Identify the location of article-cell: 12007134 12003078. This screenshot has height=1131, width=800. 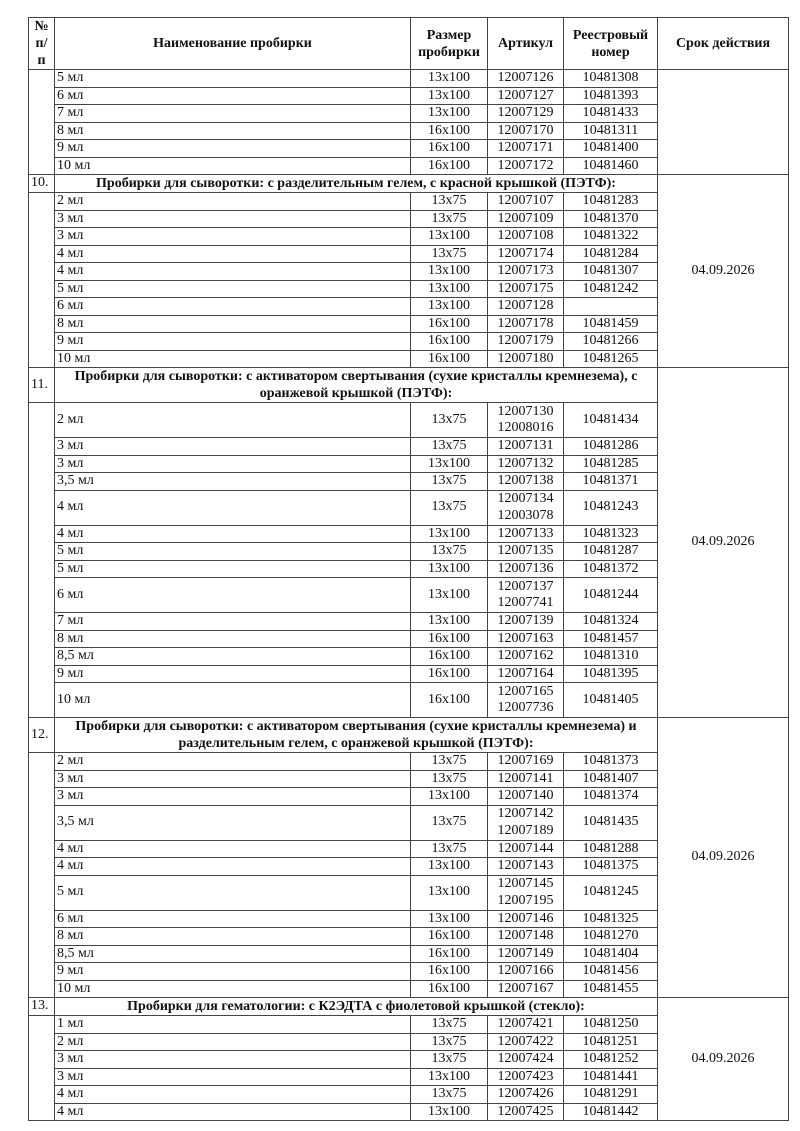
(525, 507).